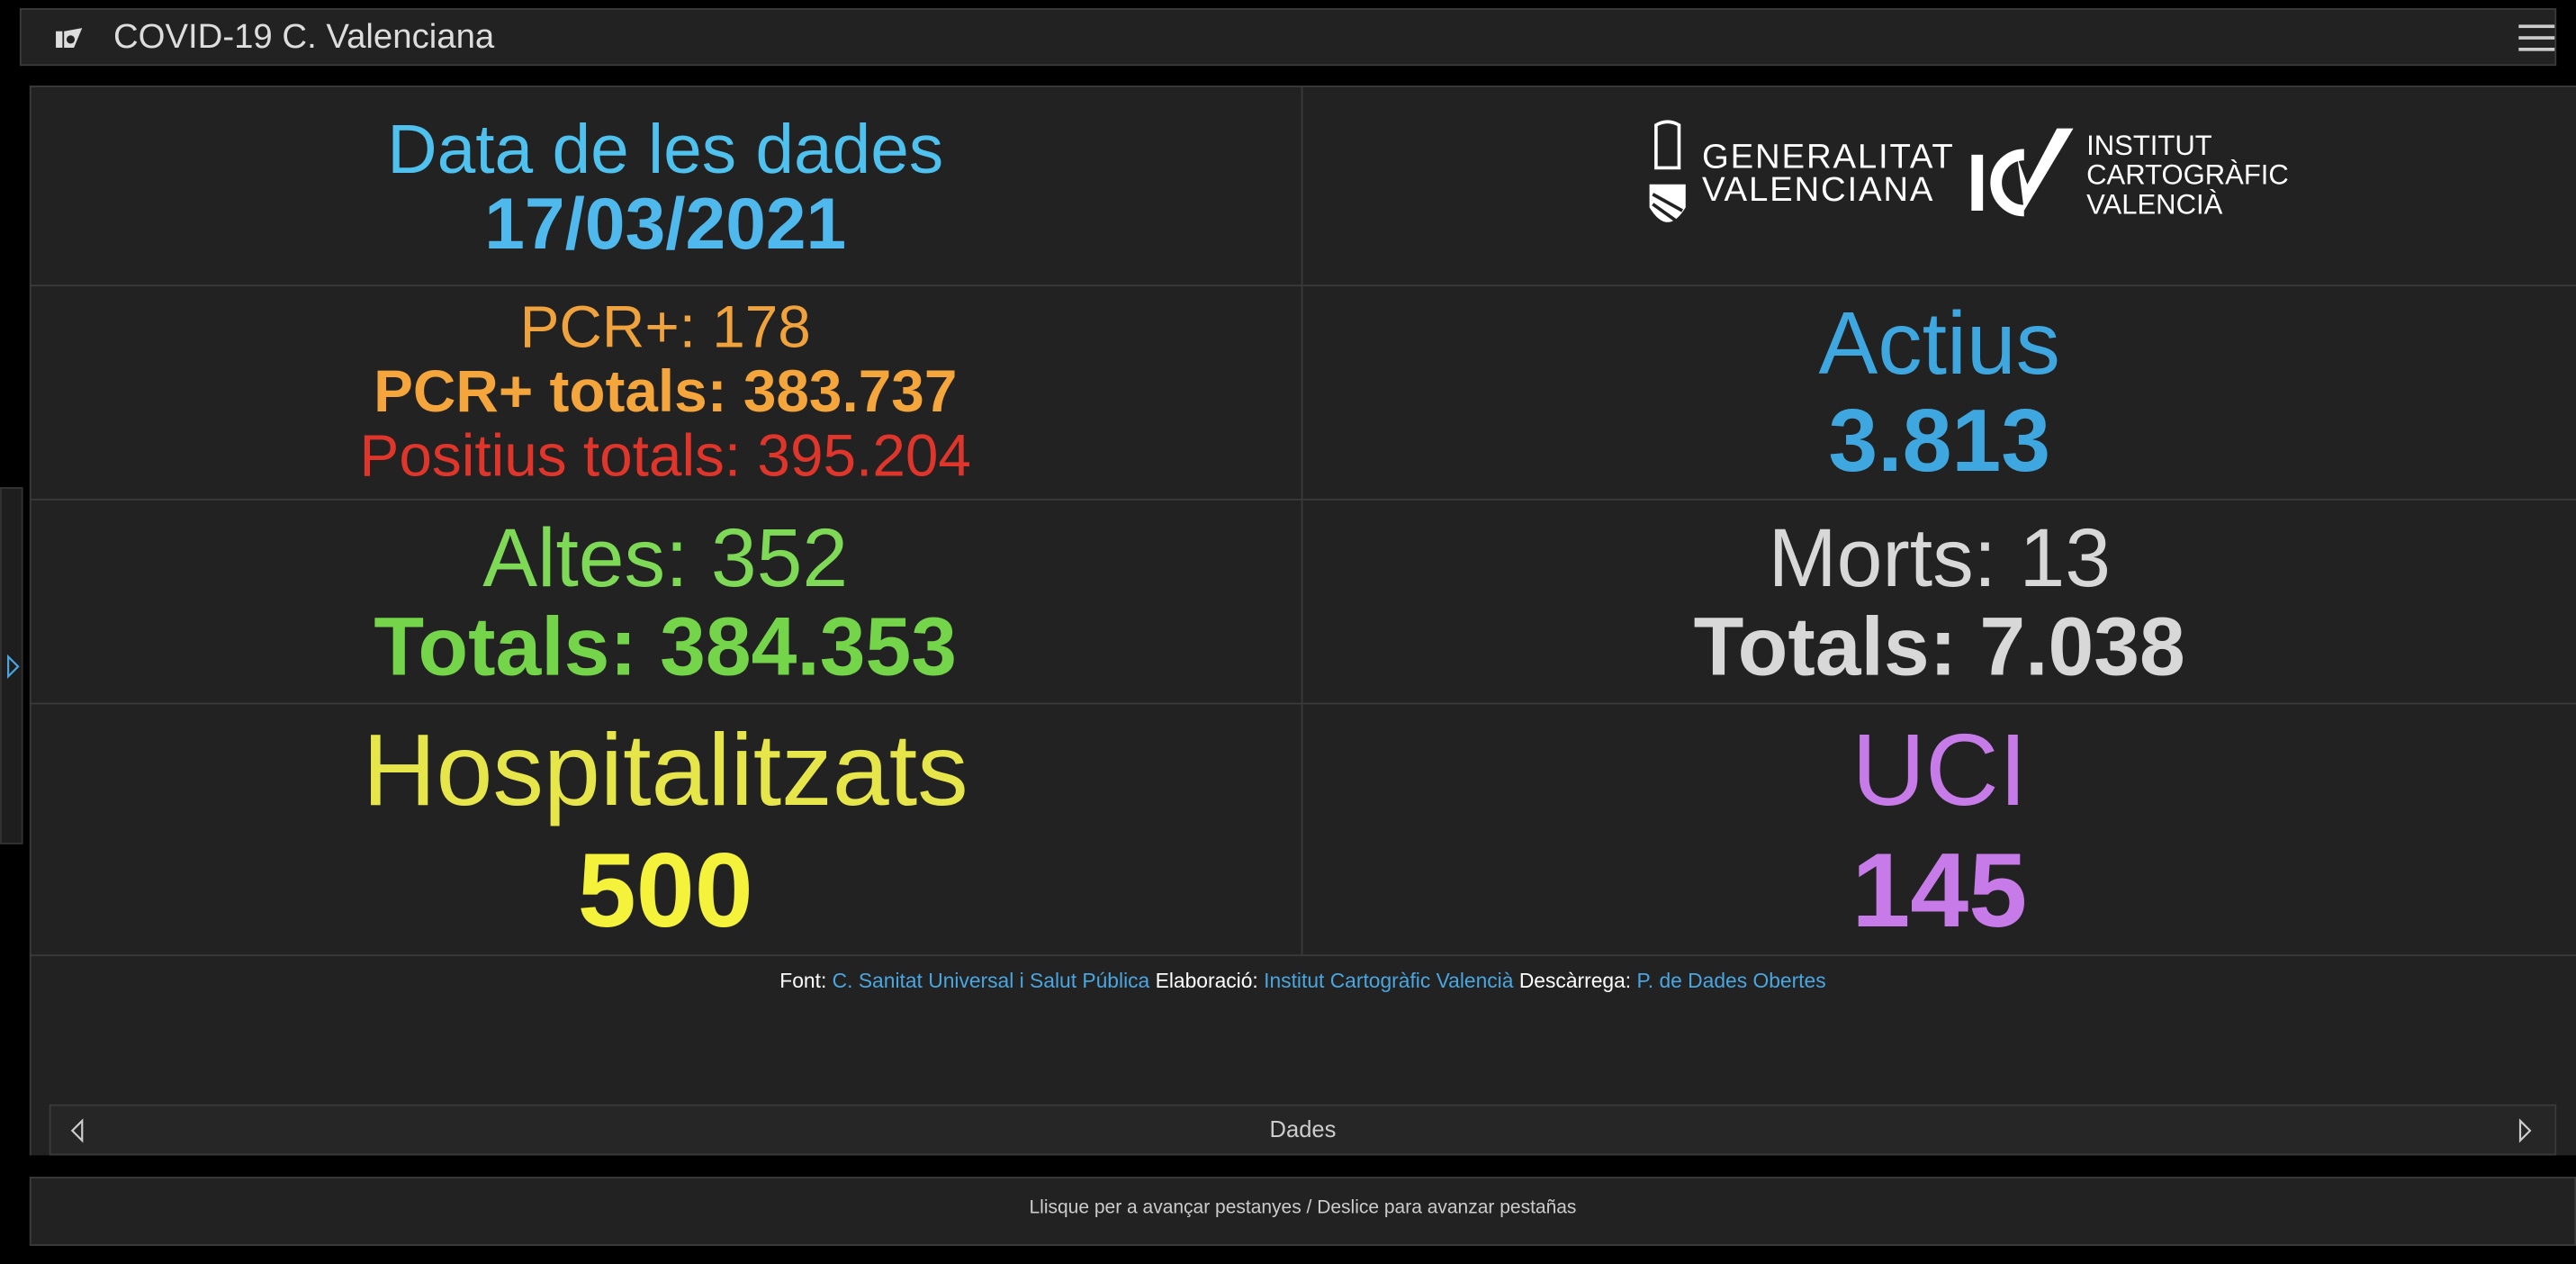 The height and width of the screenshot is (1264, 2576). What do you see at coordinates (1389, 981) in the screenshot?
I see `made-link: Institut Cartogràfic Valencià` at bounding box center [1389, 981].